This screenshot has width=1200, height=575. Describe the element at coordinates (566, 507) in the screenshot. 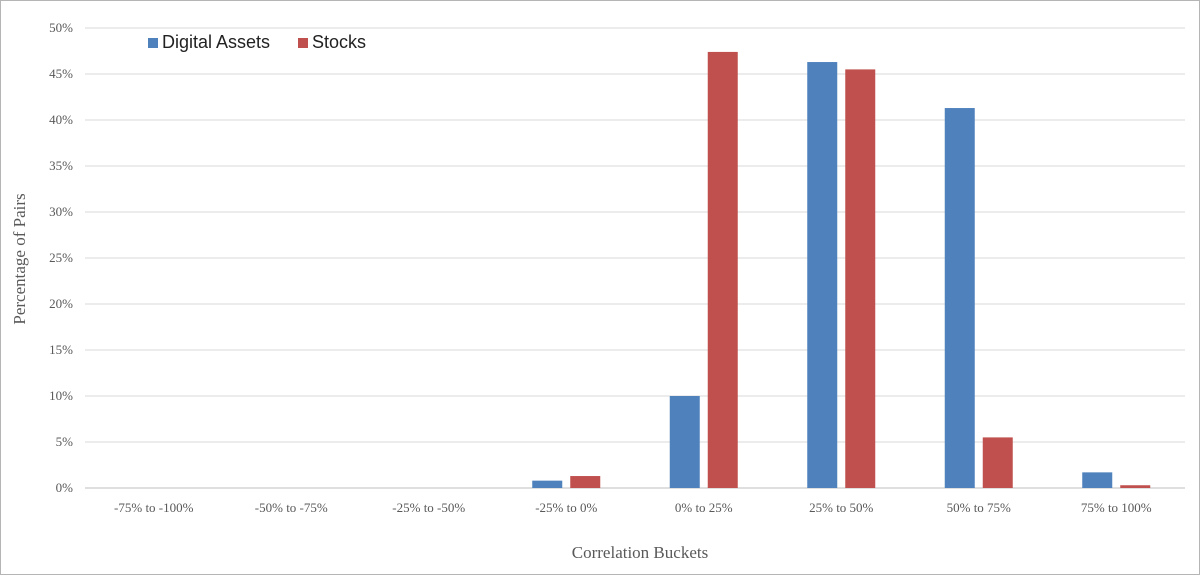

I see `x-tick-label: -25% to 0%` at that location.